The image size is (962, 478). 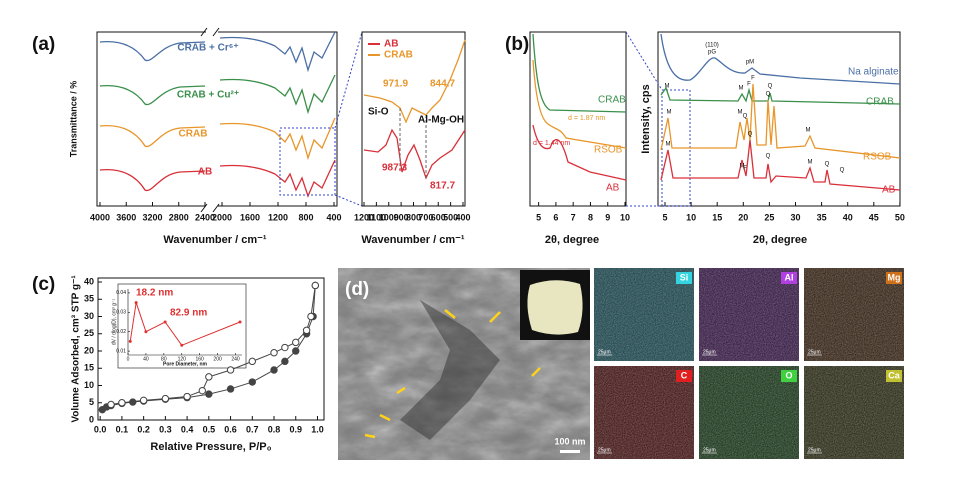 I want to click on series-label: Na alginate, so click(x=873, y=72).